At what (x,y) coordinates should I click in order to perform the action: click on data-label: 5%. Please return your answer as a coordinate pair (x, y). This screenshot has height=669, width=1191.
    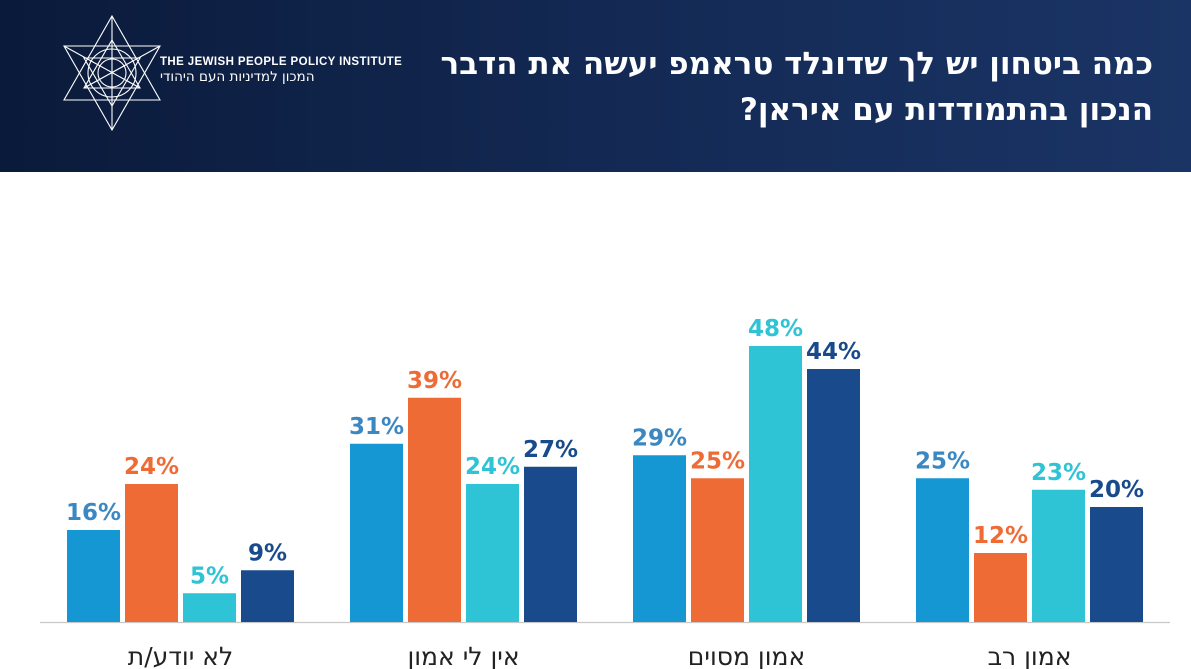
    Looking at the image, I should click on (209, 576).